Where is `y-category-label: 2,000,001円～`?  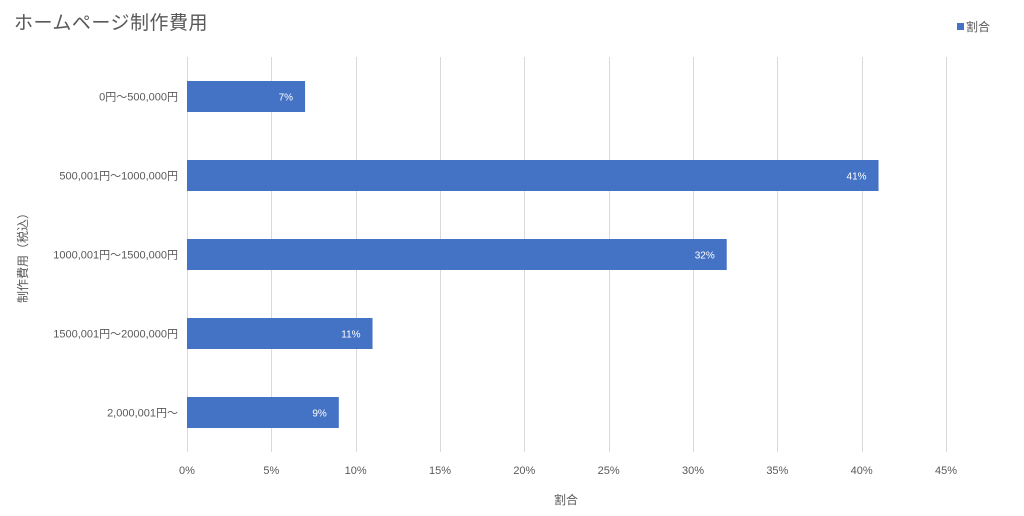
y-category-label: 2,000,001円～ is located at coordinates (142, 414).